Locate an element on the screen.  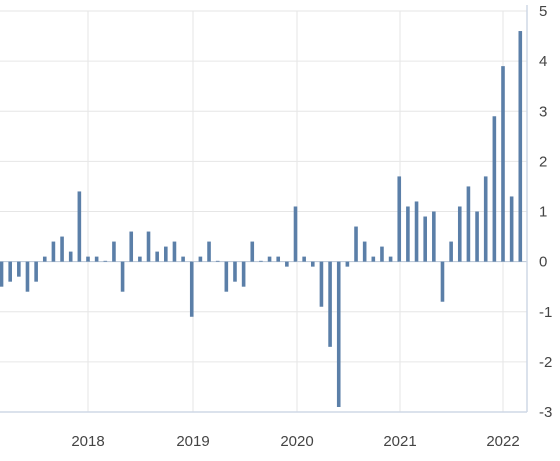
y-tick-label: 2 is located at coordinates (543, 161).